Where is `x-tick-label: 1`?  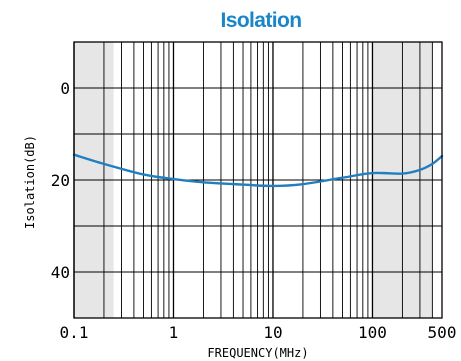
x-tick-label: 1 is located at coordinates (174, 332).